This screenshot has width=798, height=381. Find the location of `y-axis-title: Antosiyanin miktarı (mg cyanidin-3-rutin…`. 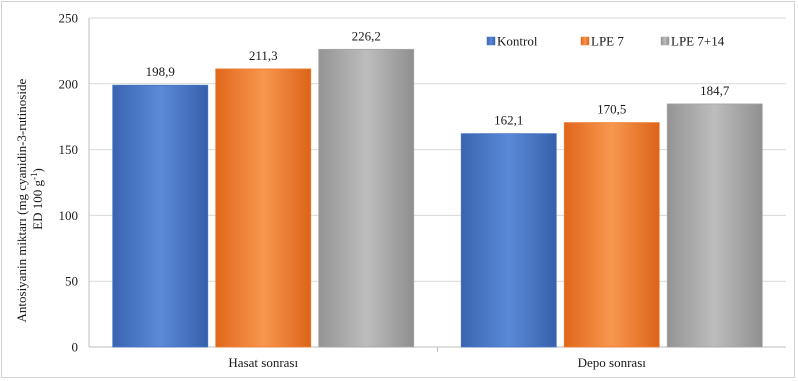

y-axis-title: Antosiyanin miktarı (mg cyanidin-3-rutin… is located at coordinates (29, 199).